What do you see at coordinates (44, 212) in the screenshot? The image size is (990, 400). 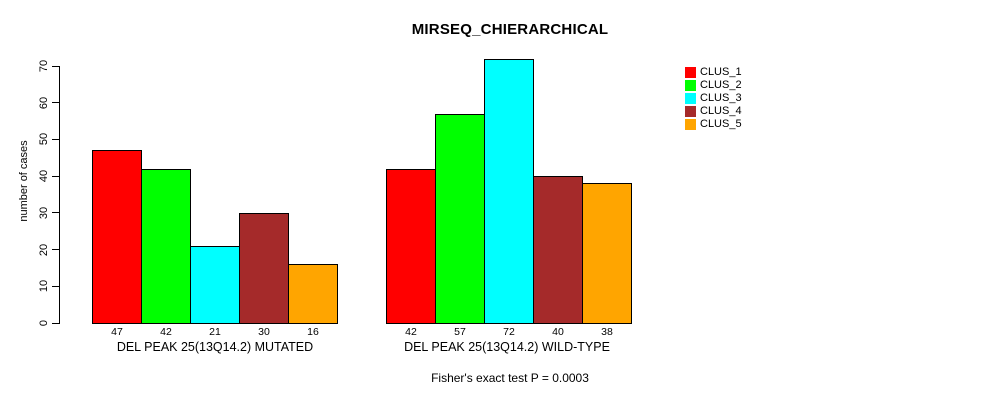 I see `y-tick-label: 30` at bounding box center [44, 212].